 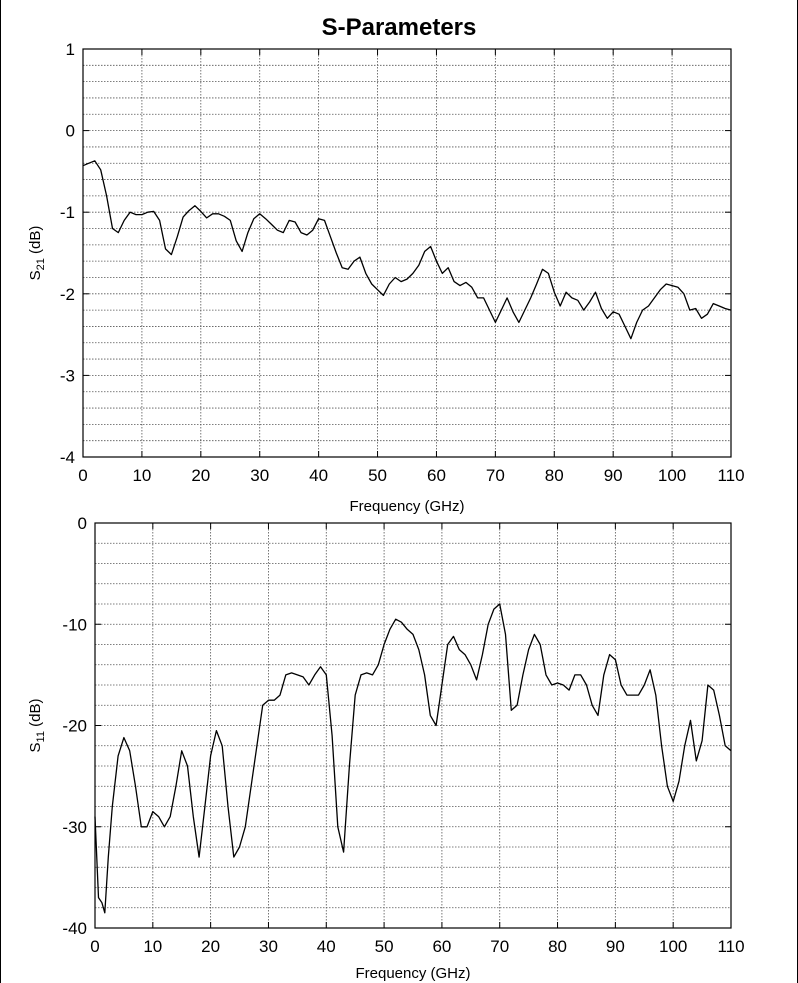 I want to click on s21-y-tick-label: -2, so click(x=67, y=294).